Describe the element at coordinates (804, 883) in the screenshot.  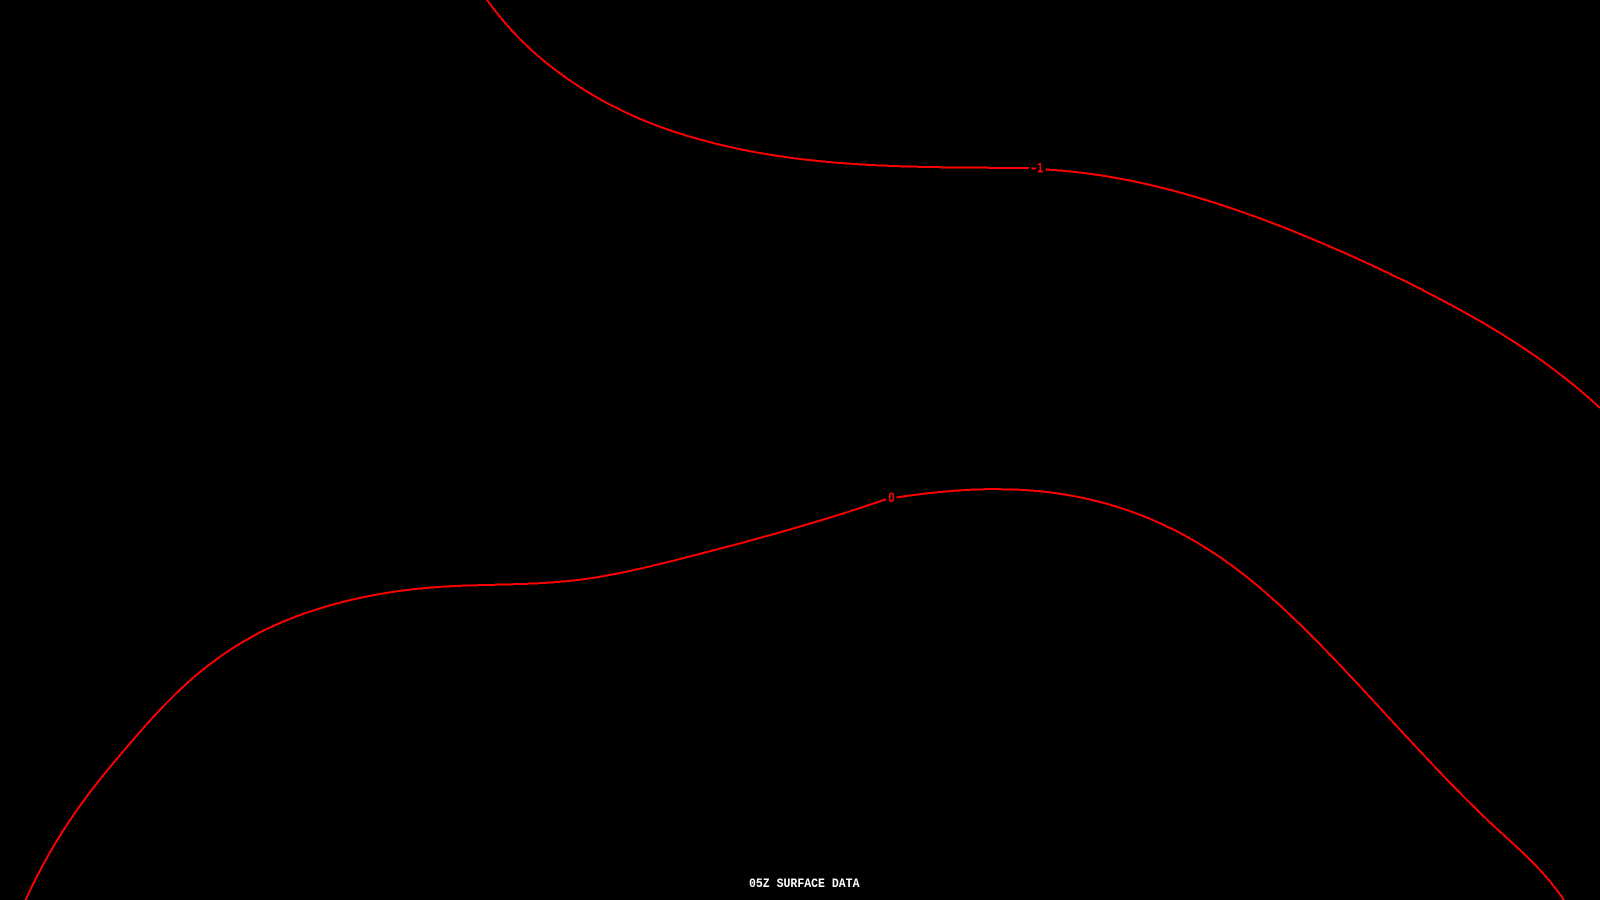
I see `svg-text: 05Z SURFACE DATA` at that location.